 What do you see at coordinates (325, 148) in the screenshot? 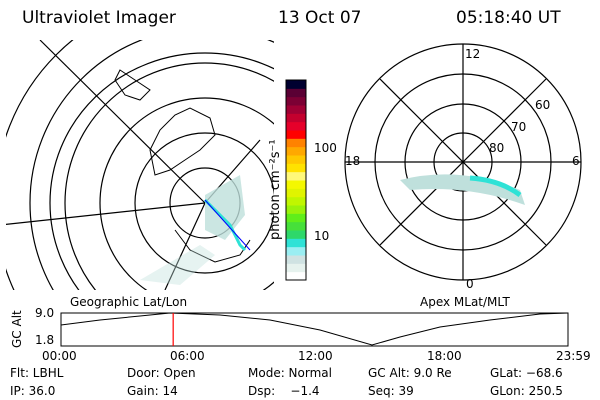
I see `colorbar-tick-100: 100` at bounding box center [325, 148].